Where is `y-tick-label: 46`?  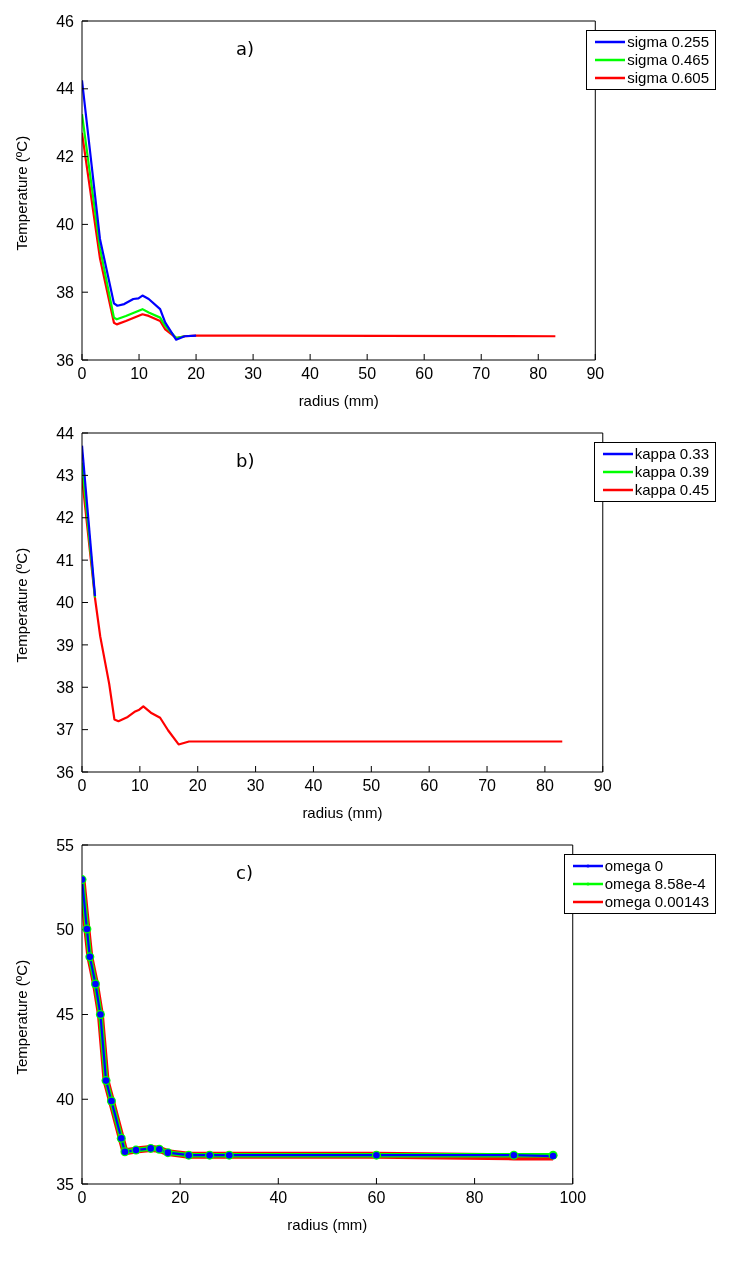 y-tick-label: 46 is located at coordinates (65, 21).